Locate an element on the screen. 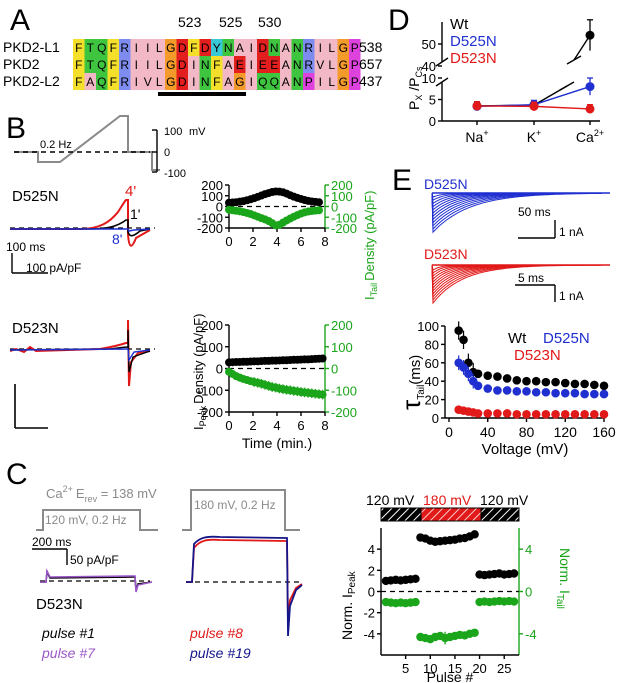 Image resolution: width=617 pixels, height=683 pixels. e-xlabel: Voltage (mV) is located at coordinates (525, 449).